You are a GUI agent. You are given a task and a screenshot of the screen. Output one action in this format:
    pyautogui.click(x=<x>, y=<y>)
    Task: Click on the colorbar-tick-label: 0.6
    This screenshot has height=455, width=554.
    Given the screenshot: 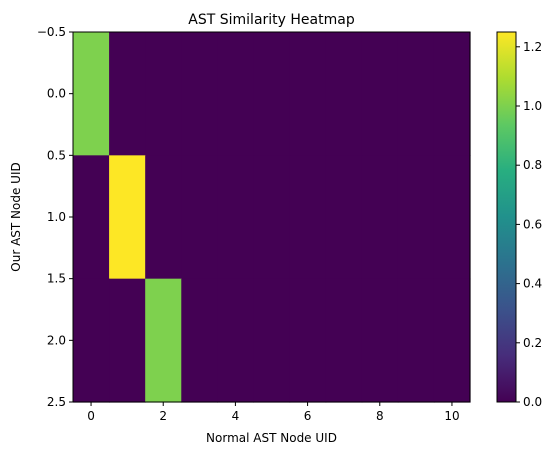 What is the action you would take?
    pyautogui.click(x=532, y=224)
    